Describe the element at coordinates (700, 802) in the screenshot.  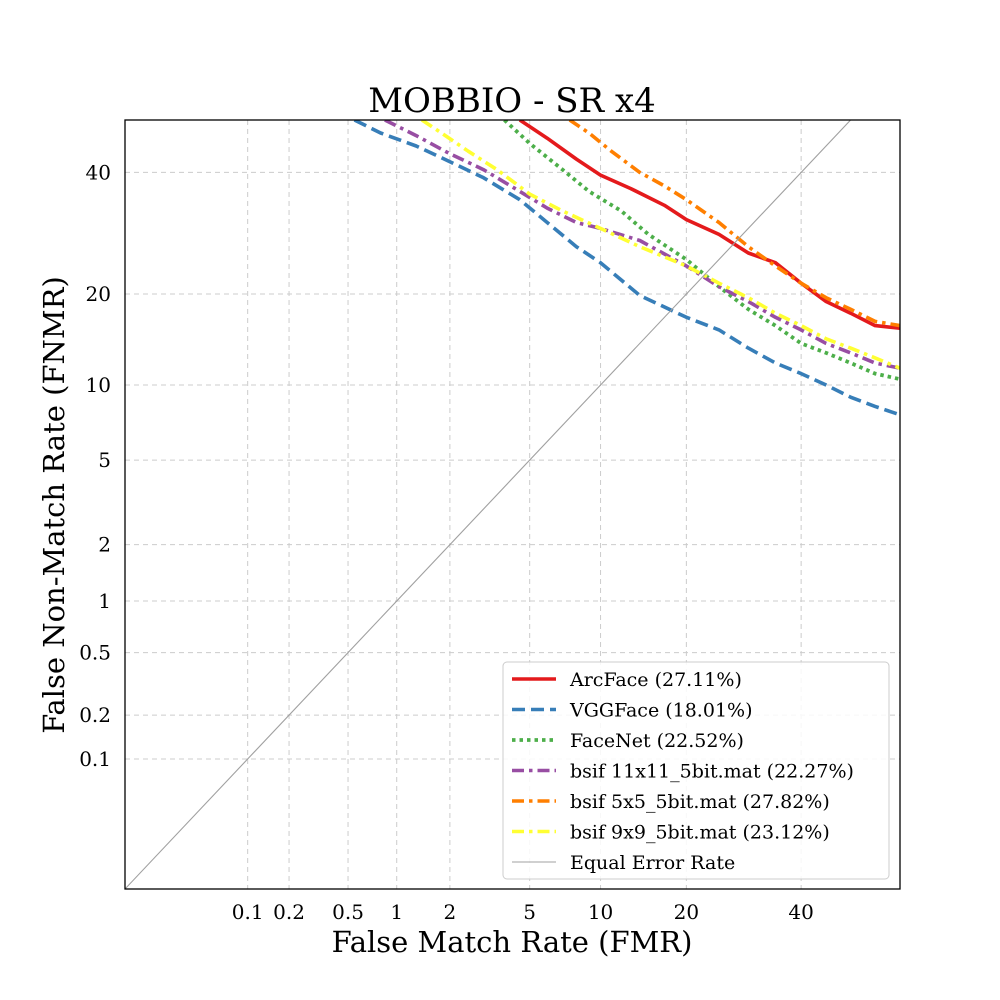
I see `legend-label: bsif 5x5_5bit.mat (27.82%)` at that location.